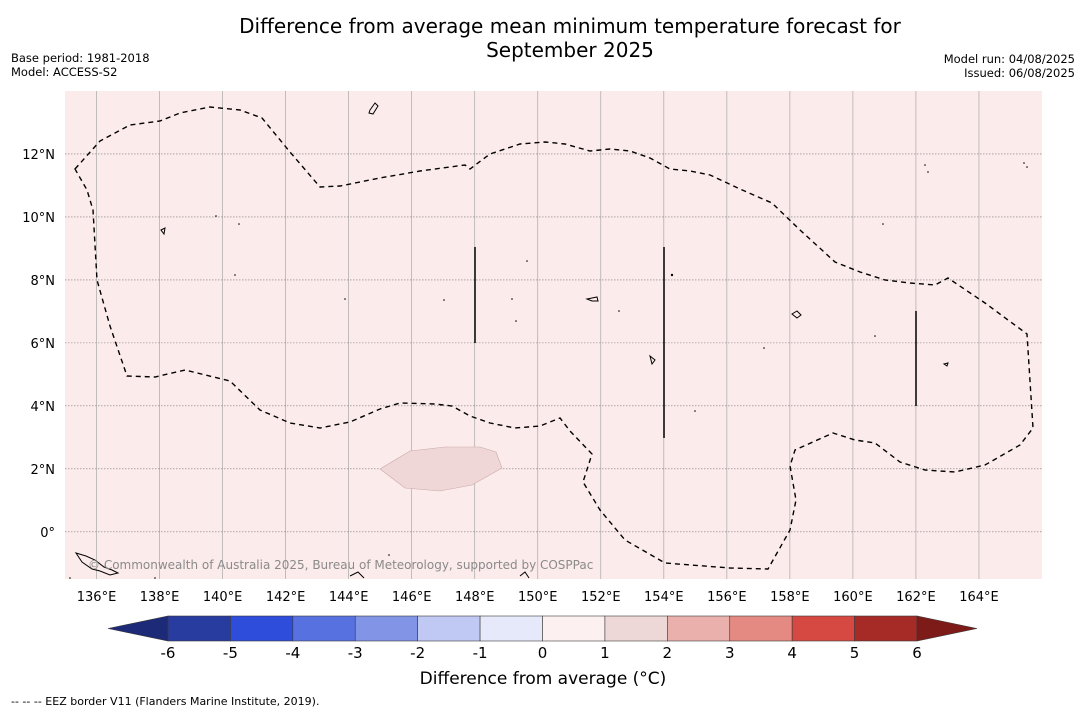 This screenshot has width=1085, height=713. Describe the element at coordinates (160, 597) in the screenshot. I see `lon-tick-label: 138°E` at that location.